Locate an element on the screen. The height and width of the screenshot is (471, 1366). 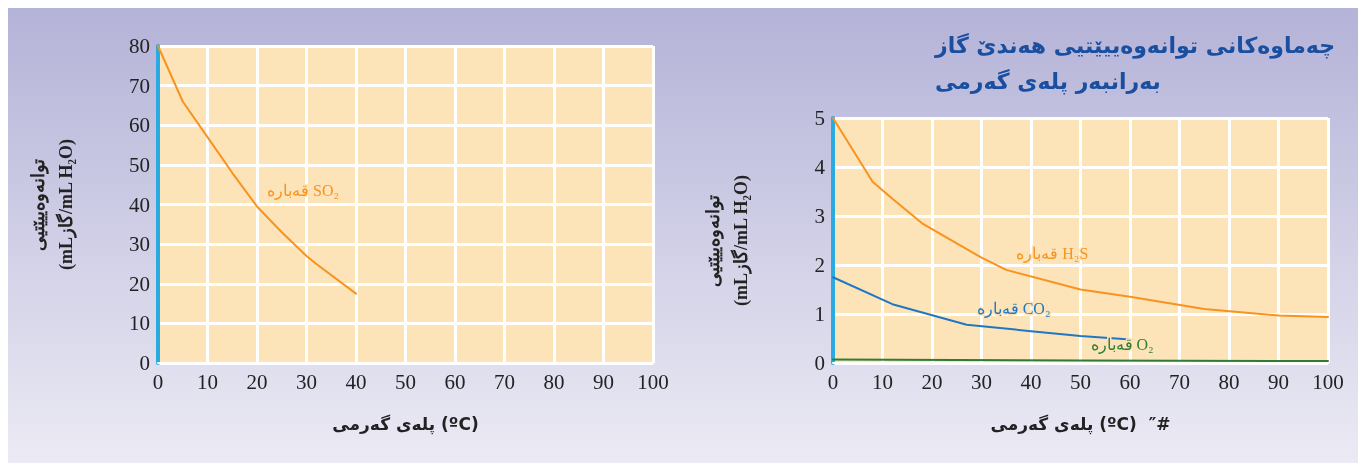
x-axis-title: پلەی گەرمی (ºC) is located at coordinates (405, 424).